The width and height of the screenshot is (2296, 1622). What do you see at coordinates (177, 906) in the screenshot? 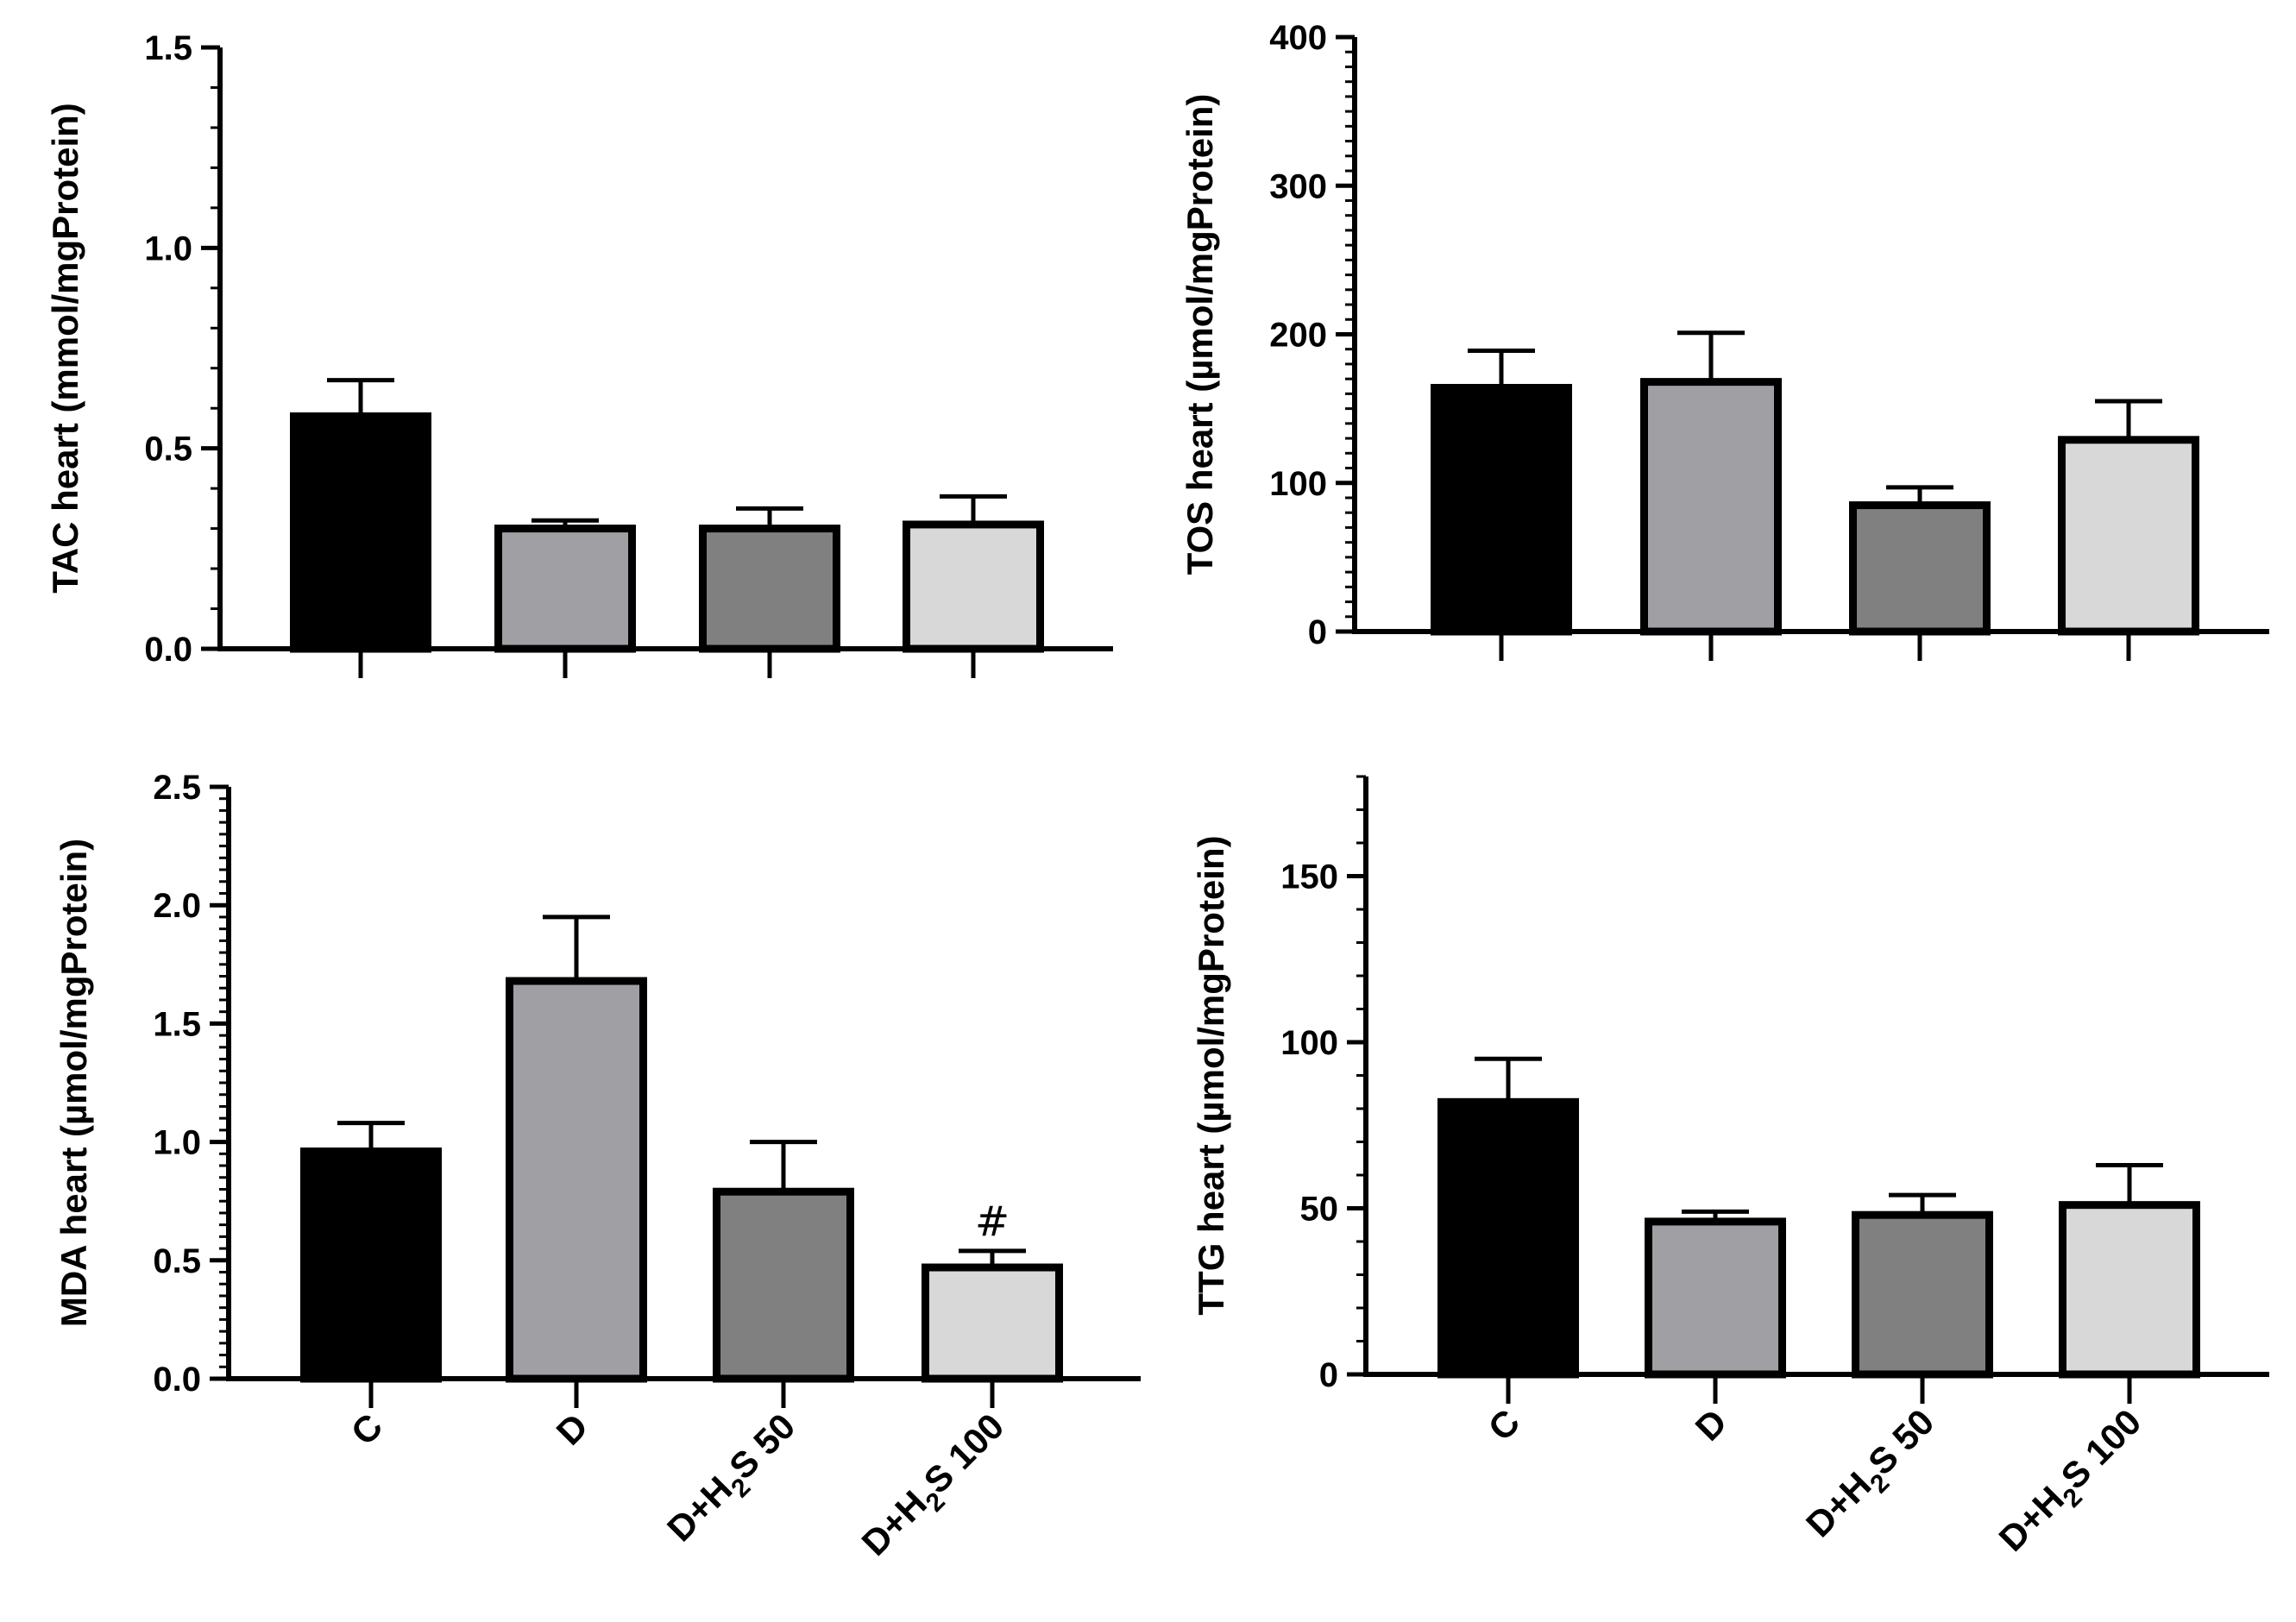
I see `y-tick-label: 2.0` at bounding box center [177, 906].